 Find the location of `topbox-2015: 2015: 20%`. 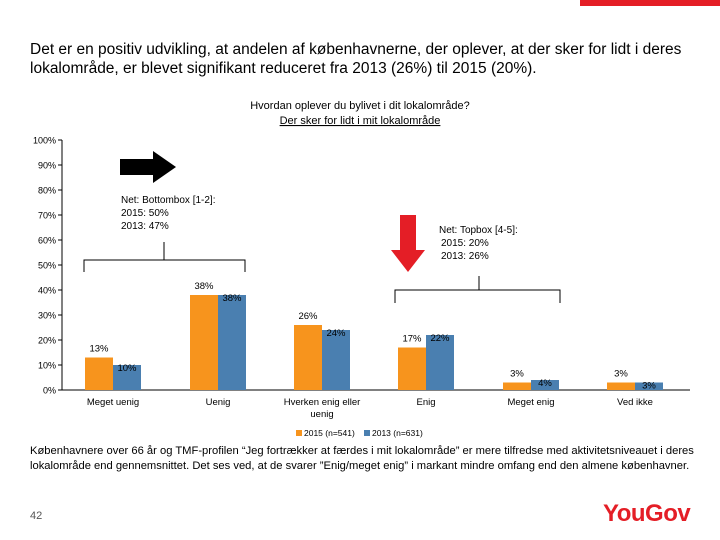

topbox-2015: 2015: 20% is located at coordinates (465, 243).